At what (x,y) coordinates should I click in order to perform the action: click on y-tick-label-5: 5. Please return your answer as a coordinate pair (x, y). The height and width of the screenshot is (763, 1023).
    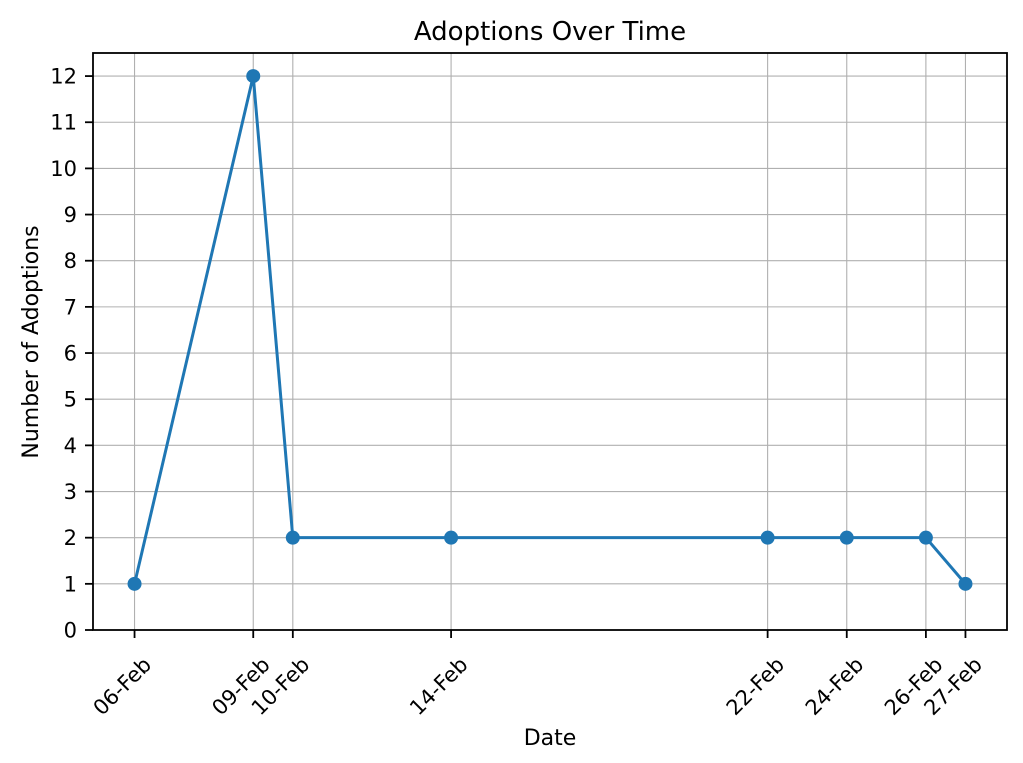
    Looking at the image, I should click on (70, 400).